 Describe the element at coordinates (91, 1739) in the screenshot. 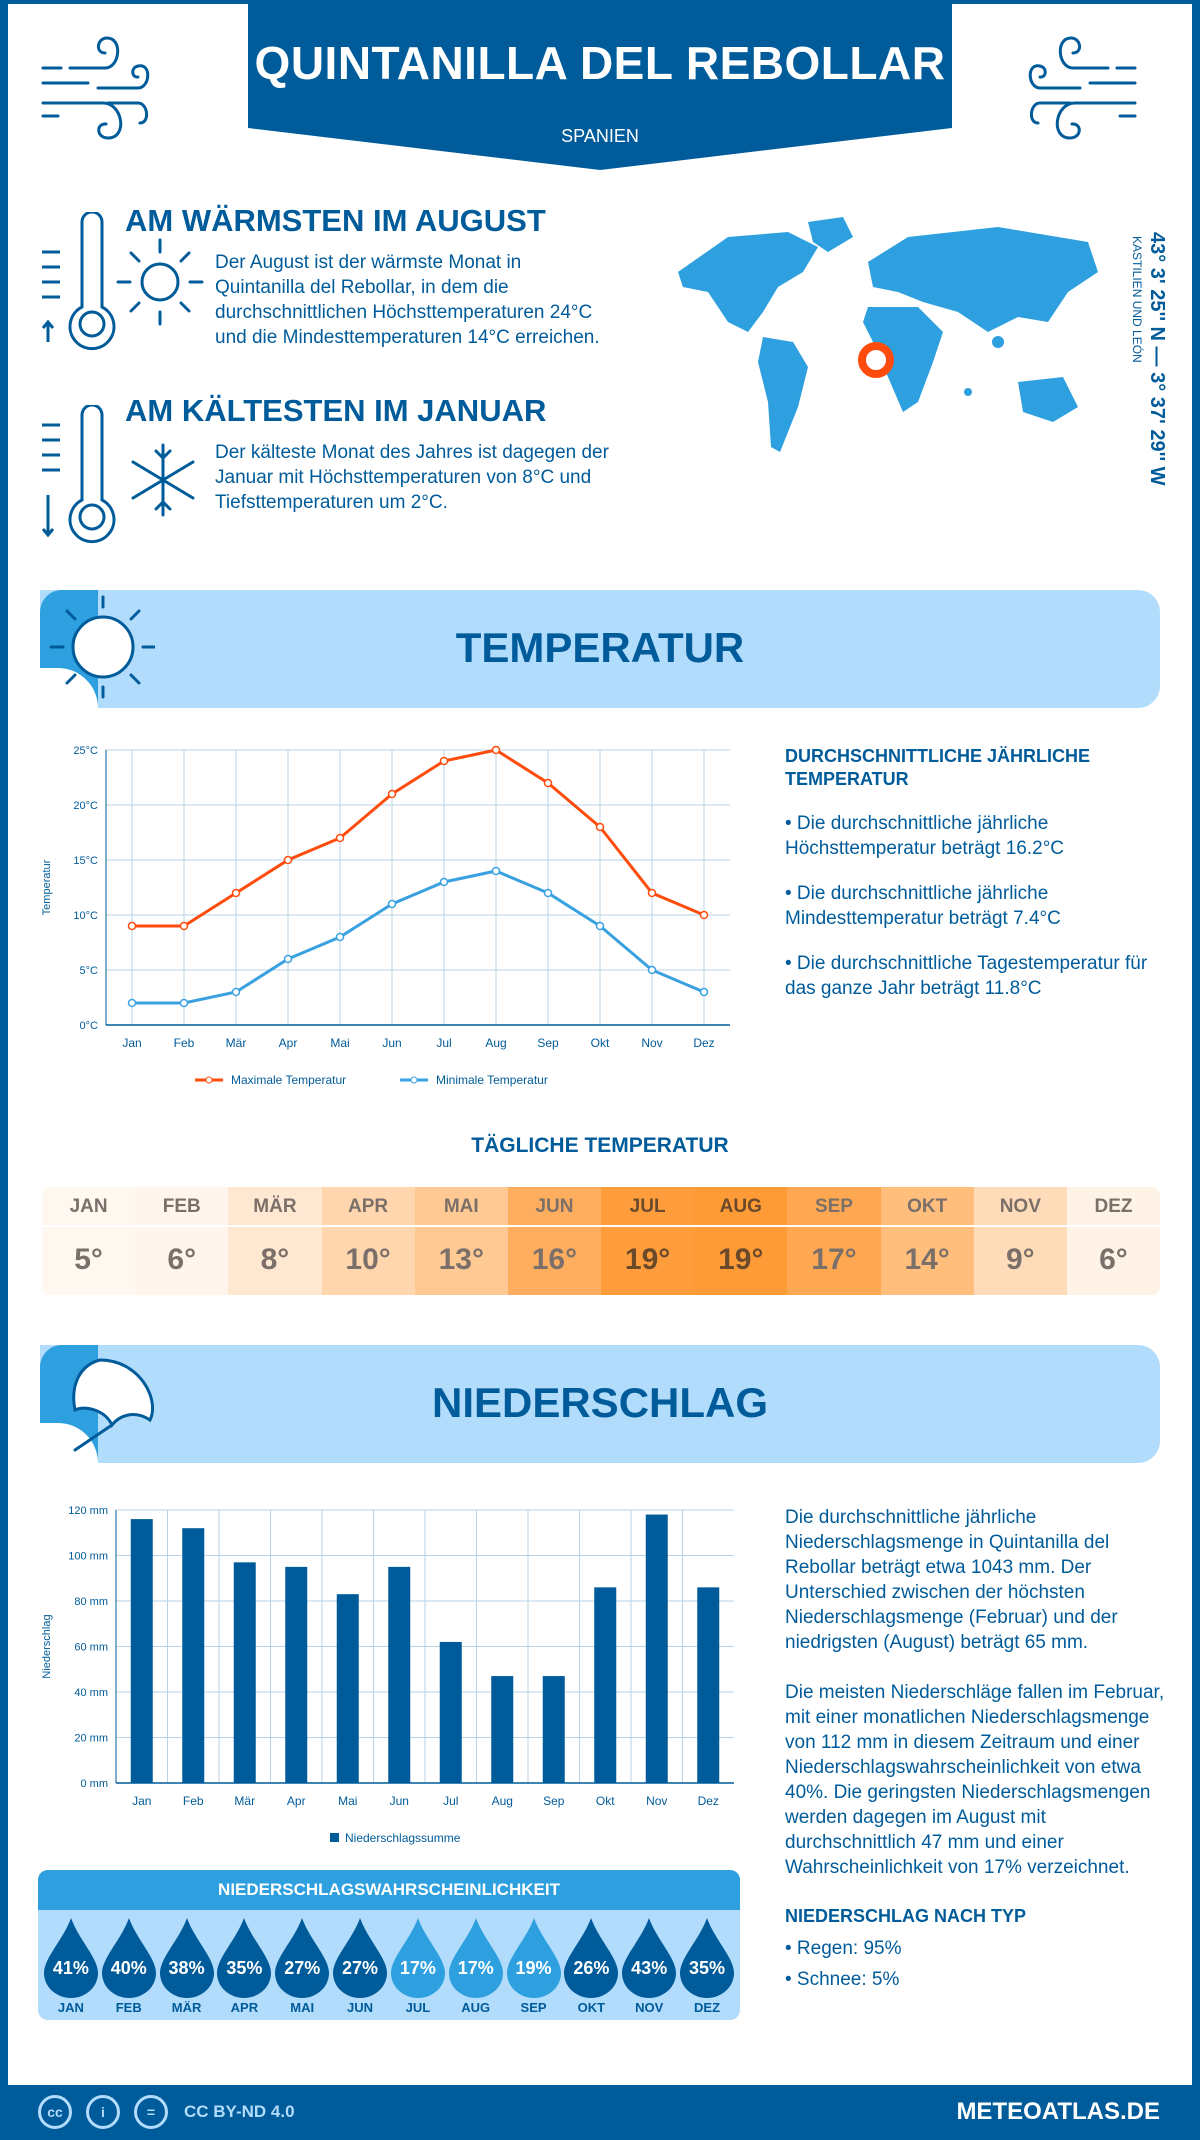

I see `y-tick-label: 20 mm` at that location.